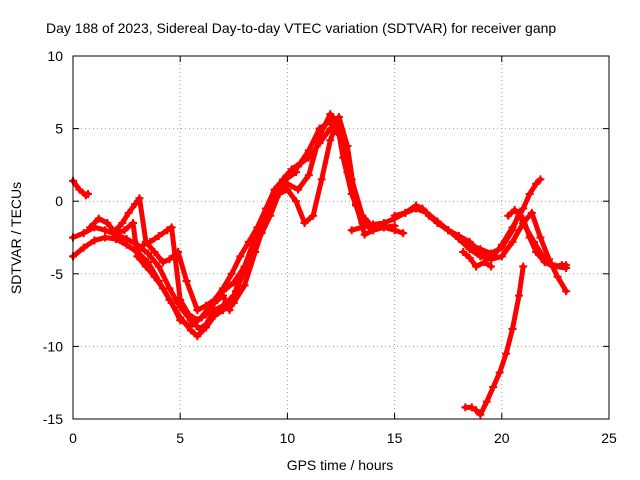 This screenshot has height=480, width=640. What do you see at coordinates (340, 465) in the screenshot?
I see `x-axis-label: GPS time / hours` at bounding box center [340, 465].